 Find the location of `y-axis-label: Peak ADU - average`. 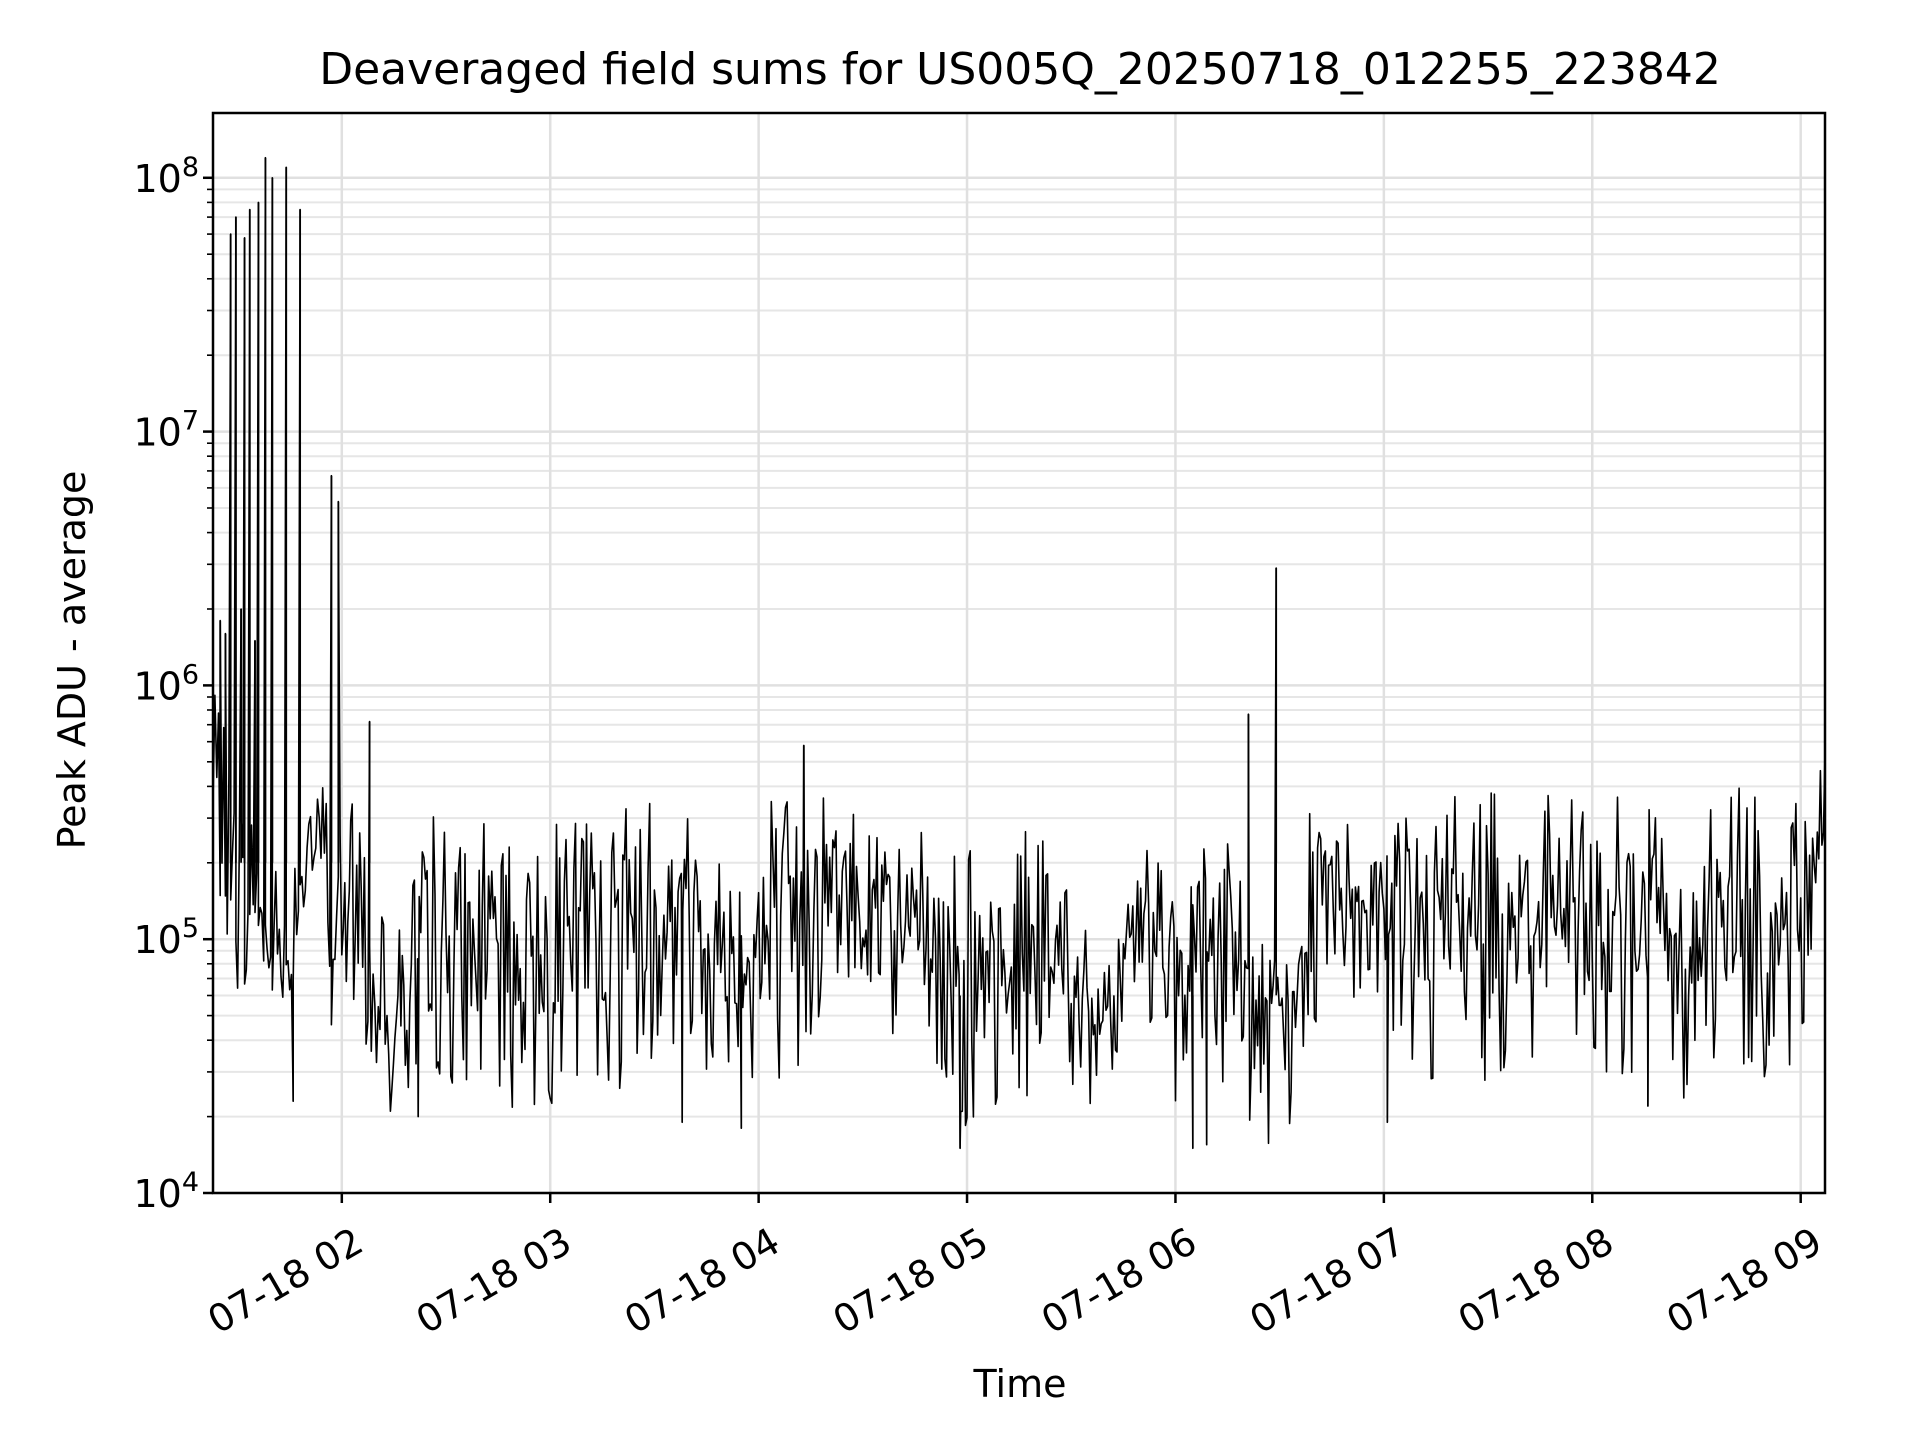

y-axis-label: Peak ADU - average is located at coordinates (72, 660).